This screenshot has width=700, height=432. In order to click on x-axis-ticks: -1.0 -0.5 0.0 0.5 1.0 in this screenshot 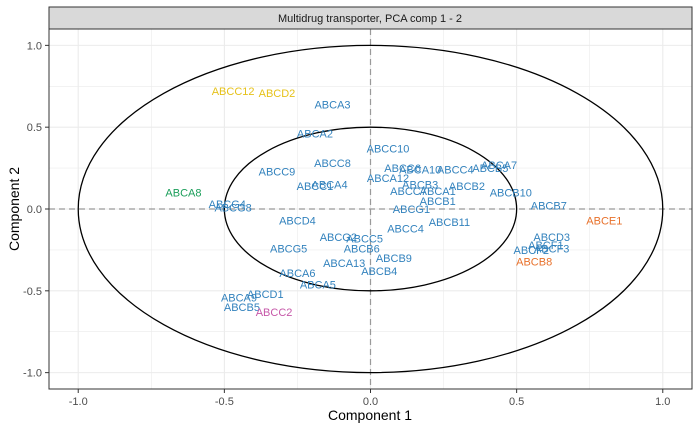, I will do `click(369, 398)`.